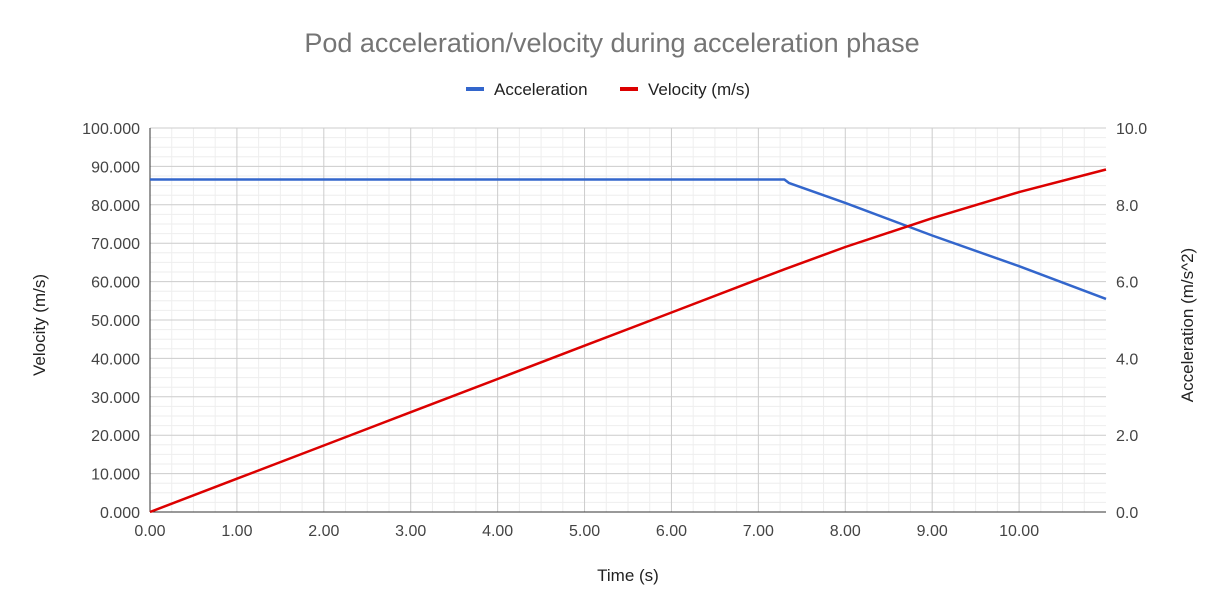 The width and height of the screenshot is (1224, 614). What do you see at coordinates (410, 531) in the screenshot?
I see `x-tick-label: 3.00` at bounding box center [410, 531].